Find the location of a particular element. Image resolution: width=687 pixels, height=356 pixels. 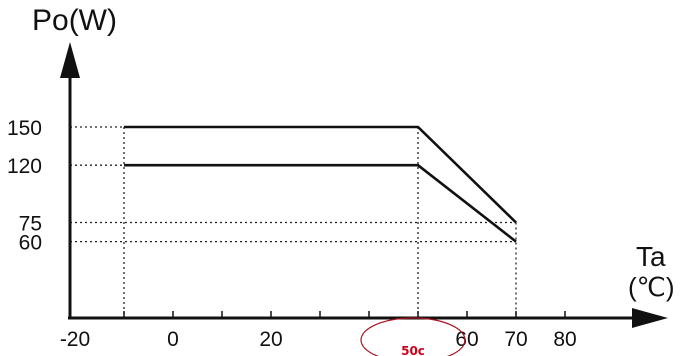

x-tick-label: -20 is located at coordinates (75, 339).